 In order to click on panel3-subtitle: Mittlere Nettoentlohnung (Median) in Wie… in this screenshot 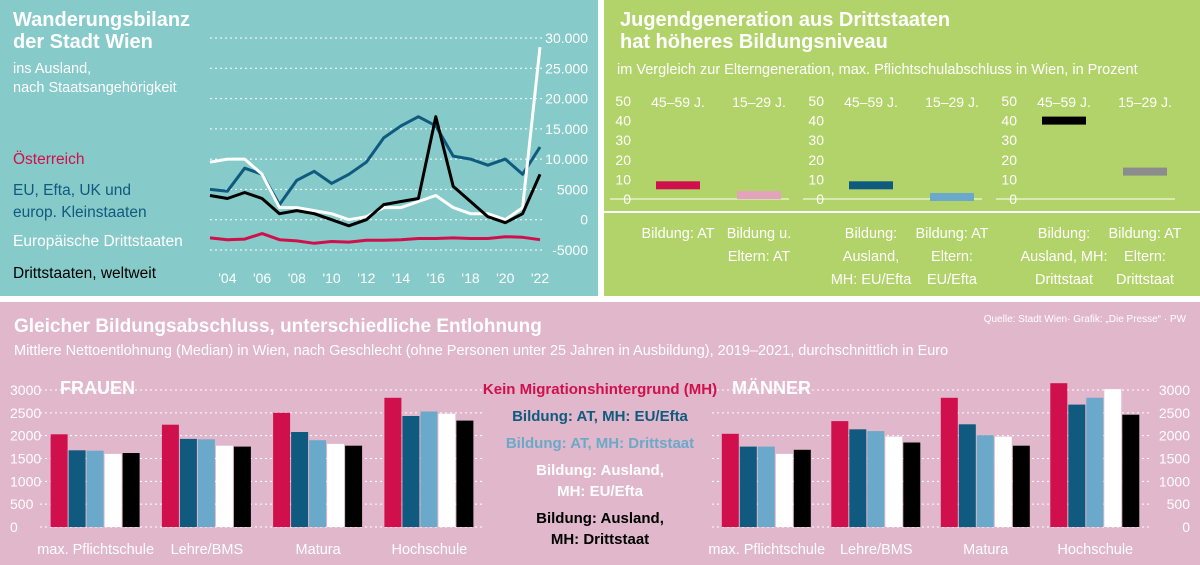, I will do `click(481, 351)`.